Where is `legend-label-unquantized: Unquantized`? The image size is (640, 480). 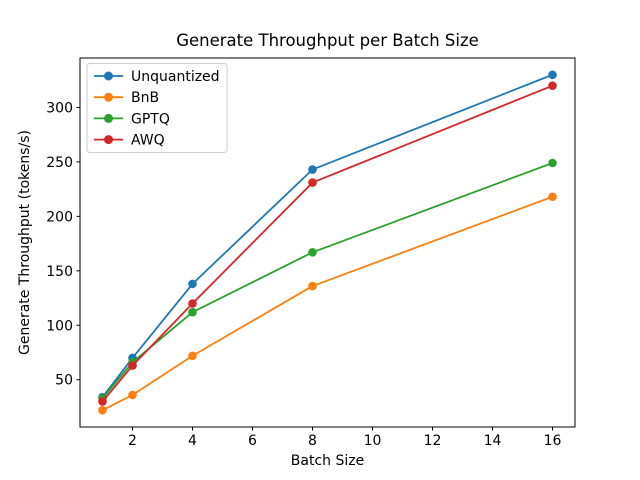
legend-label-unquantized: Unquantized is located at coordinates (175, 77).